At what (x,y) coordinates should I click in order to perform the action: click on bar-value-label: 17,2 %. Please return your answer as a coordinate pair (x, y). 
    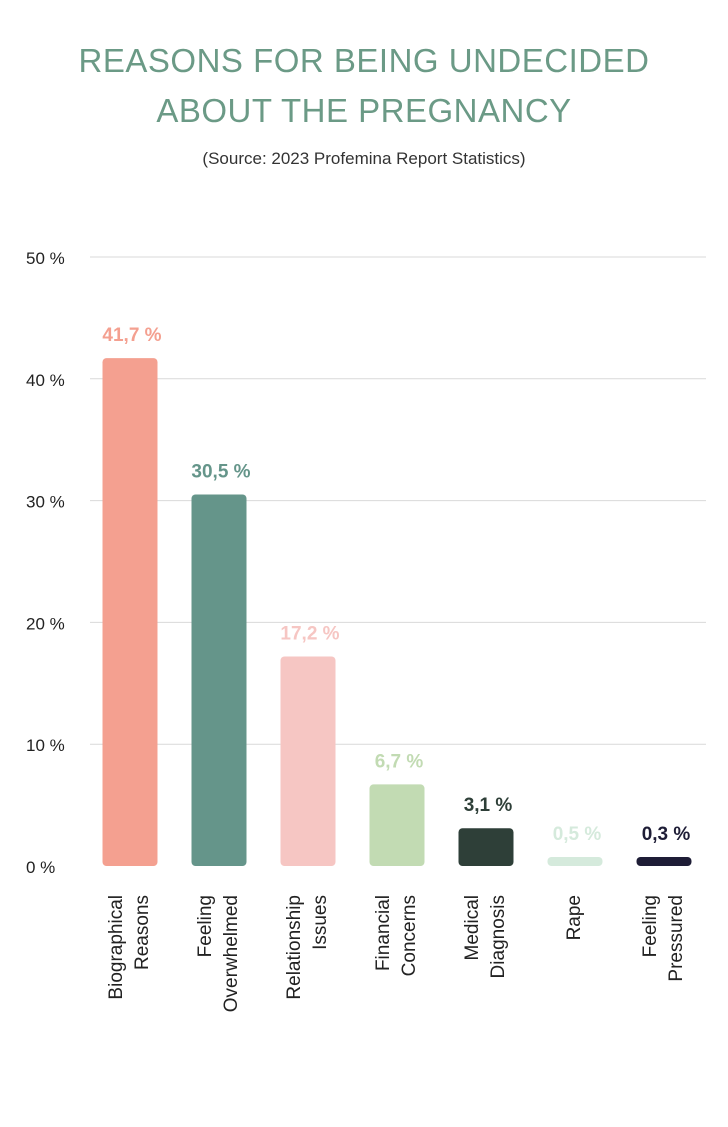
    Looking at the image, I should click on (309, 634).